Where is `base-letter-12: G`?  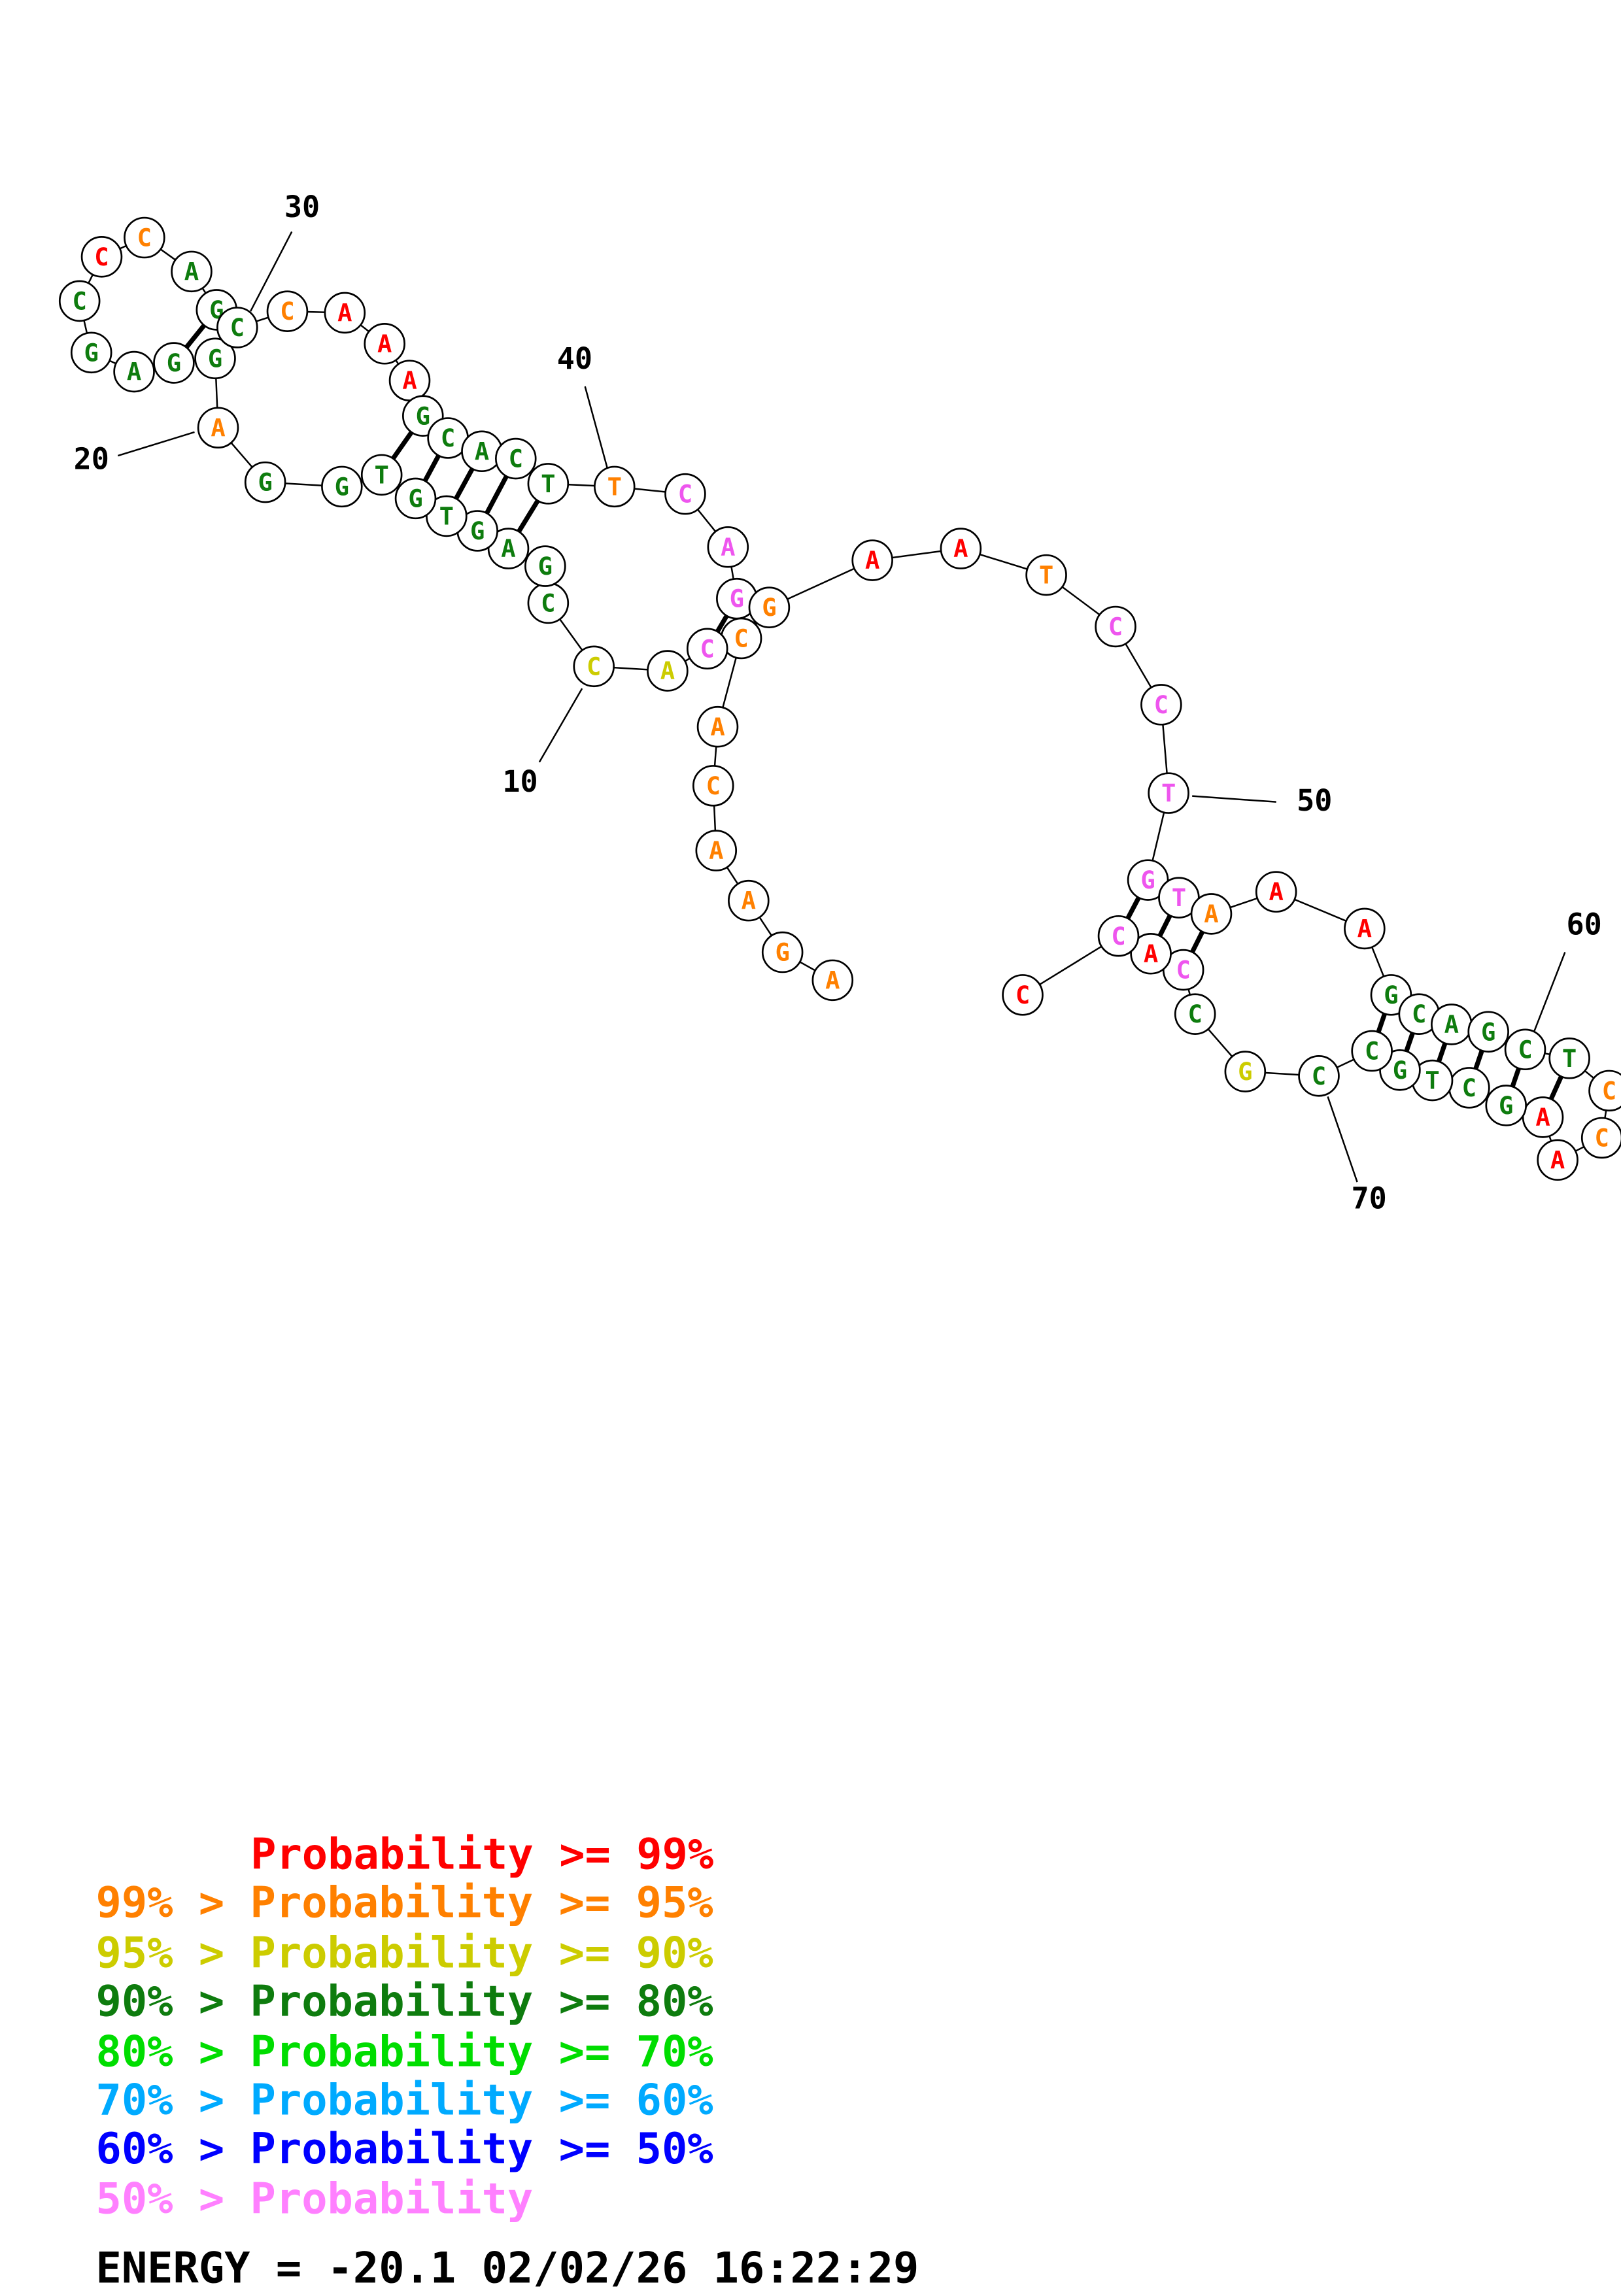 base-letter-12: G is located at coordinates (545, 567).